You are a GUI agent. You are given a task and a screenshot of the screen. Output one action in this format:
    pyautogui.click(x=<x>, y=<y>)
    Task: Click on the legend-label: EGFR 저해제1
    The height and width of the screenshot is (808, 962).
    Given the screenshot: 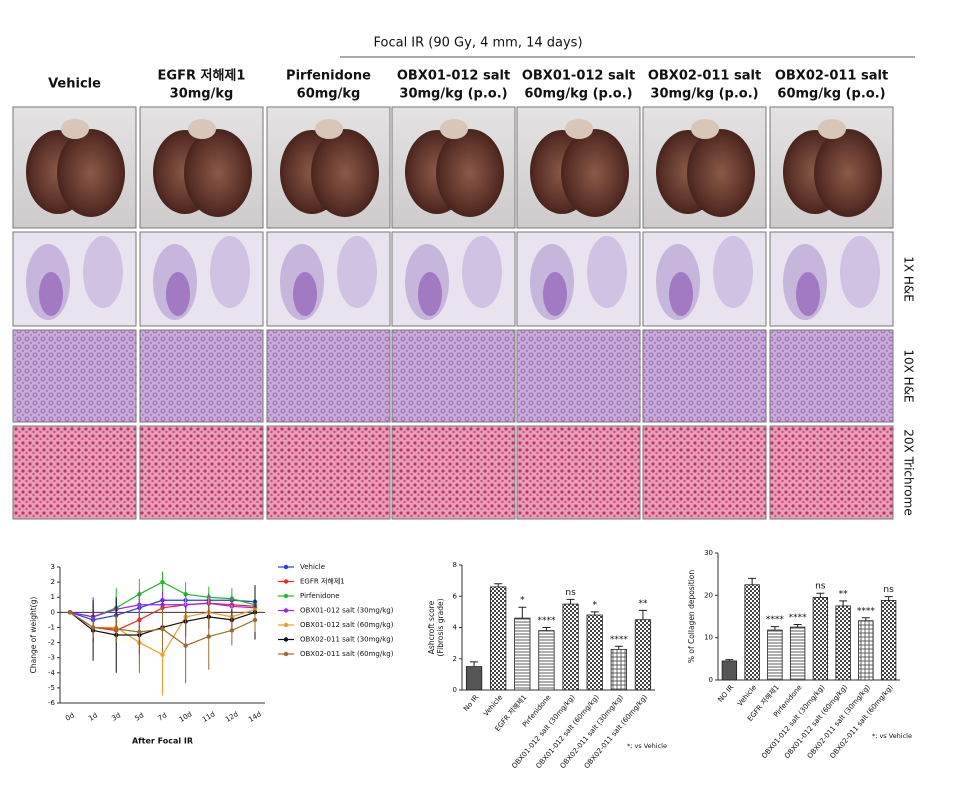 What is the action you would take?
    pyautogui.click(x=322, y=581)
    